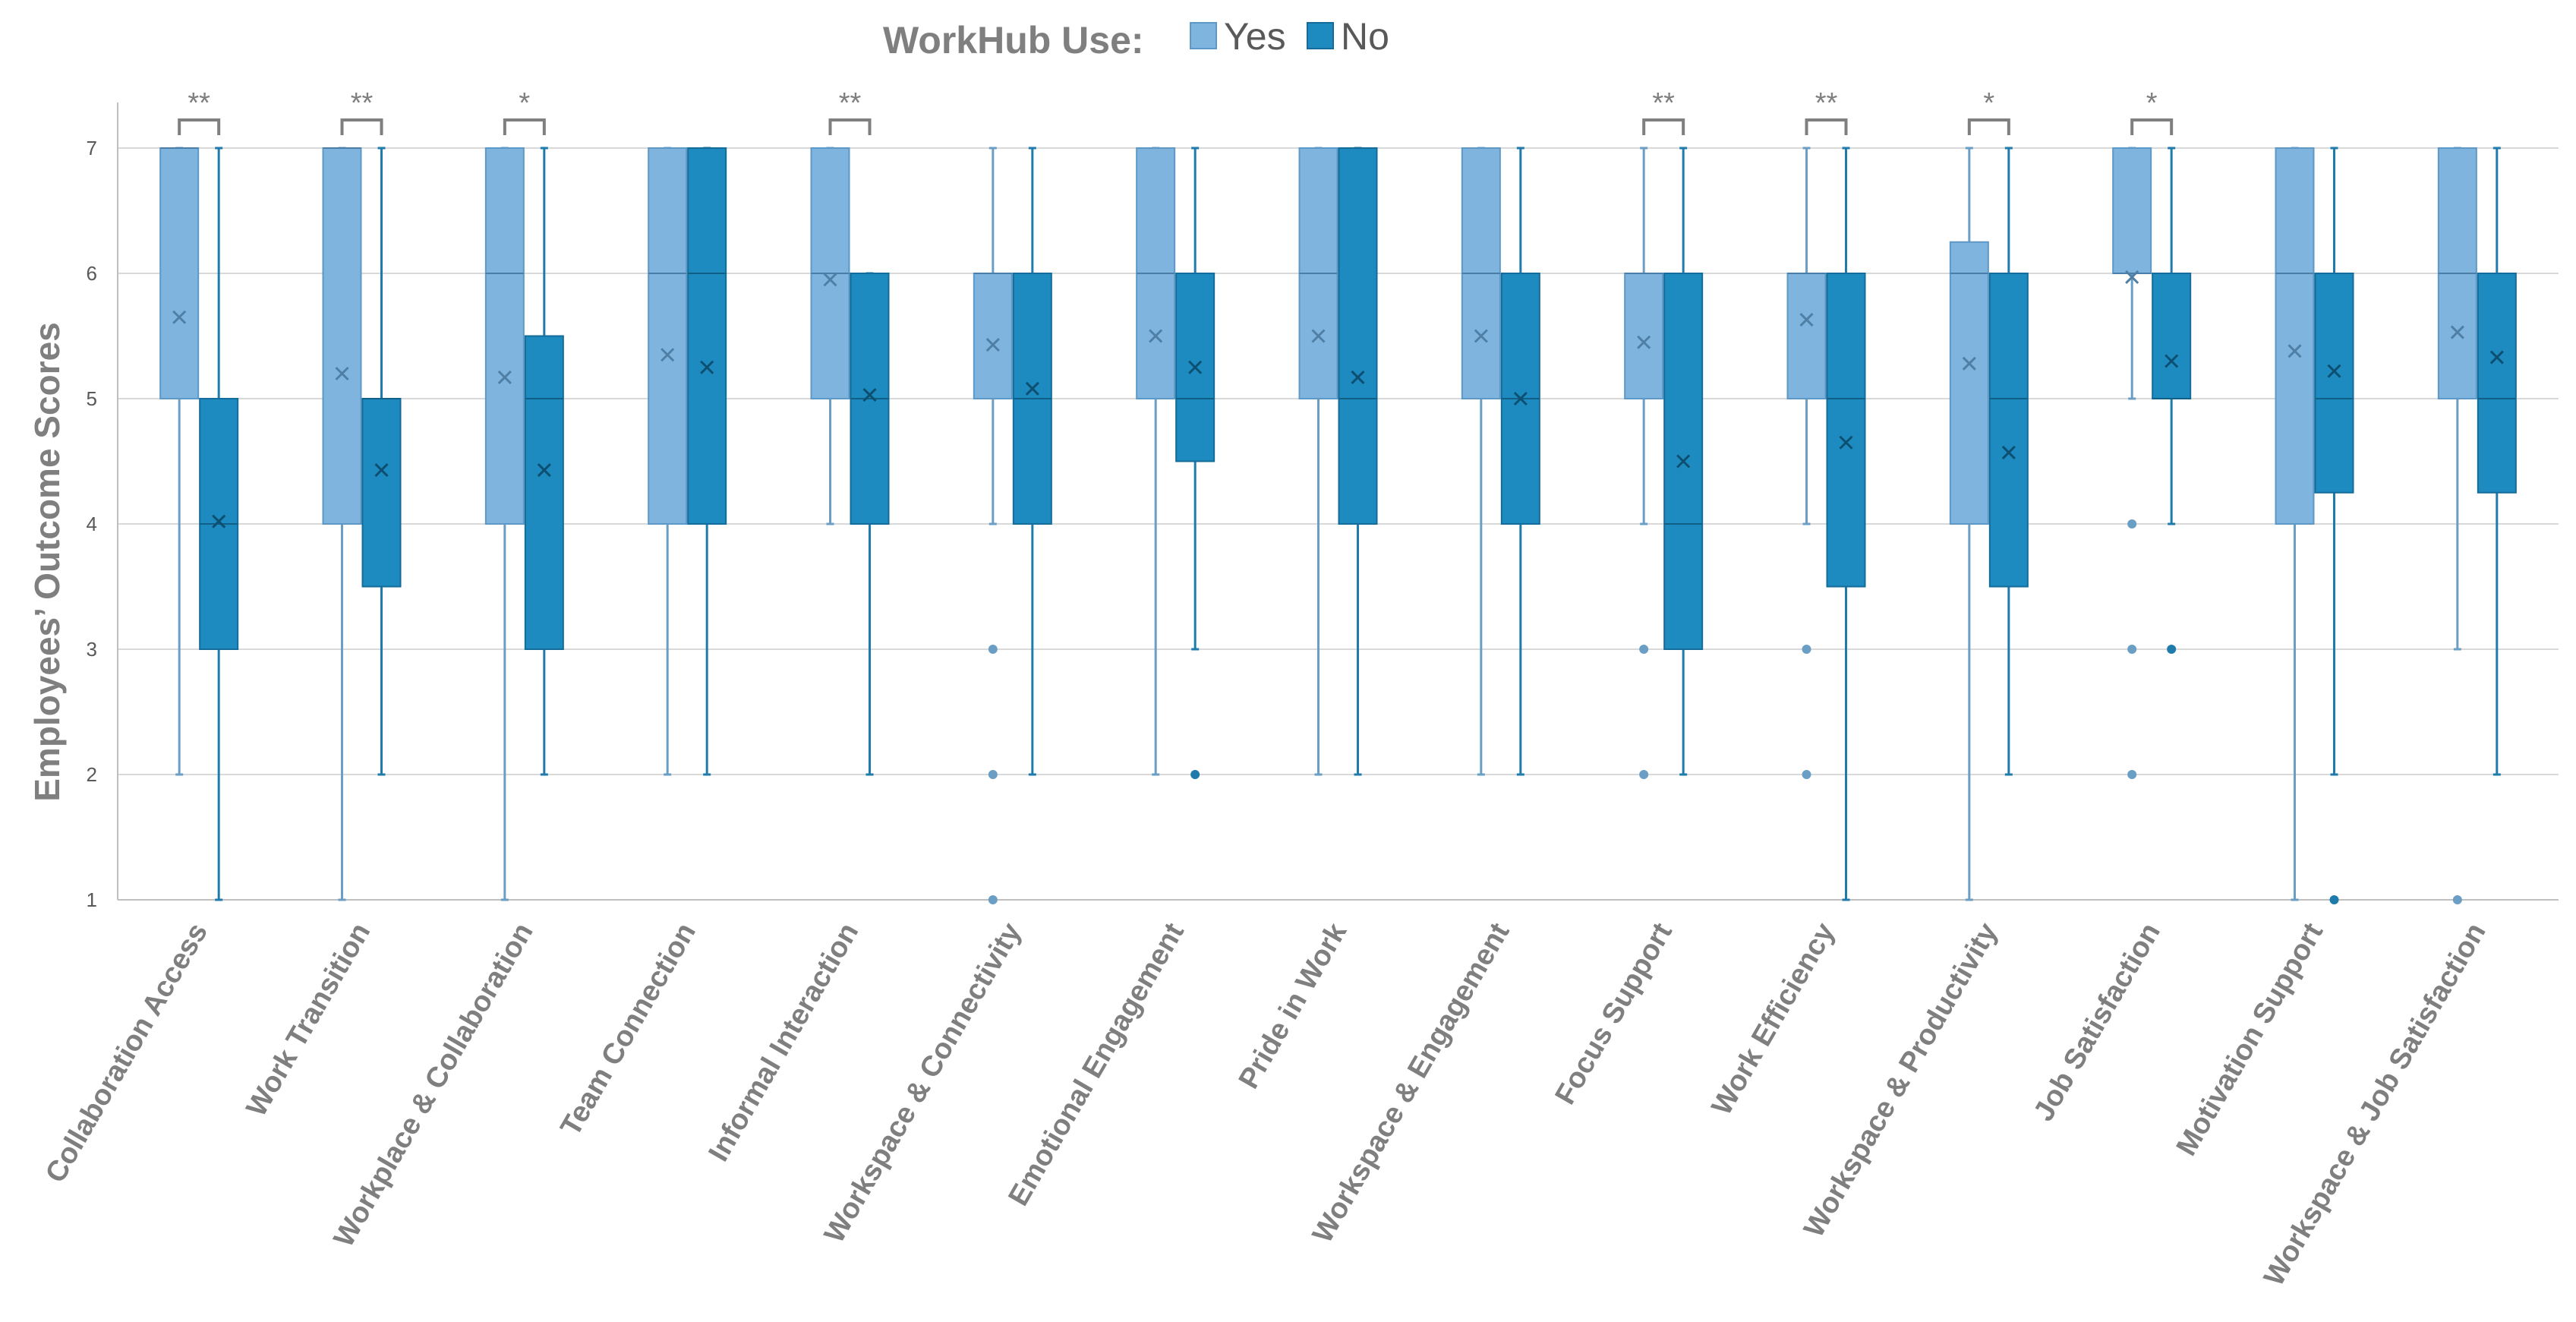 The image size is (2576, 1322). I want to click on box-yes-pride-in-work, so click(1318, 461).